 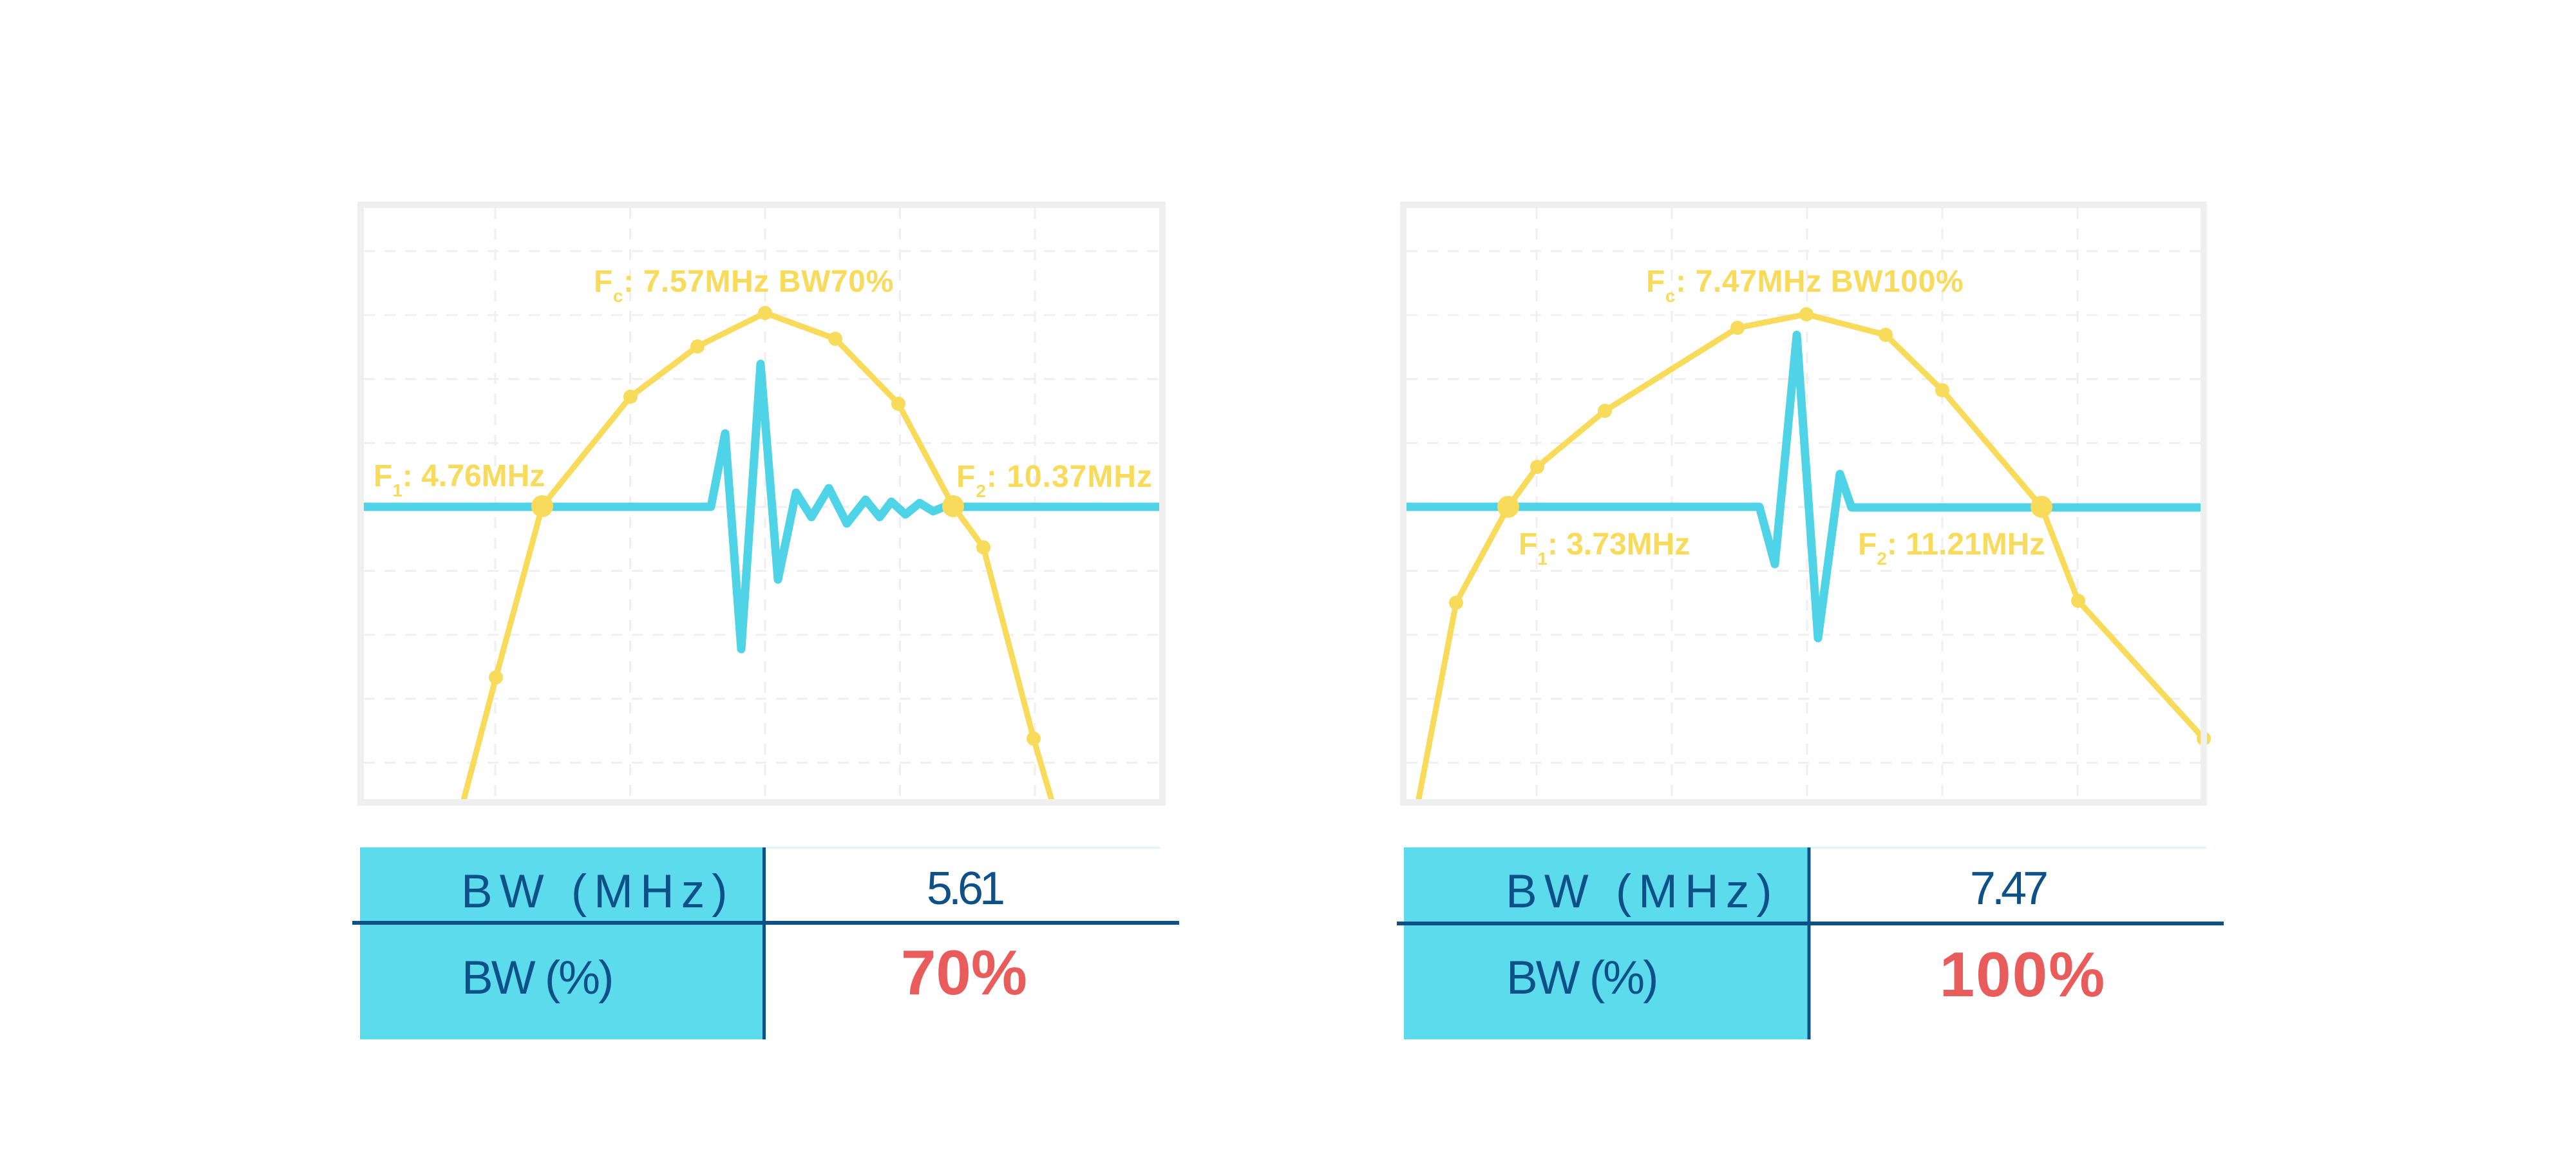 I want to click on svg-text: 7.47, so click(x=2008, y=889).